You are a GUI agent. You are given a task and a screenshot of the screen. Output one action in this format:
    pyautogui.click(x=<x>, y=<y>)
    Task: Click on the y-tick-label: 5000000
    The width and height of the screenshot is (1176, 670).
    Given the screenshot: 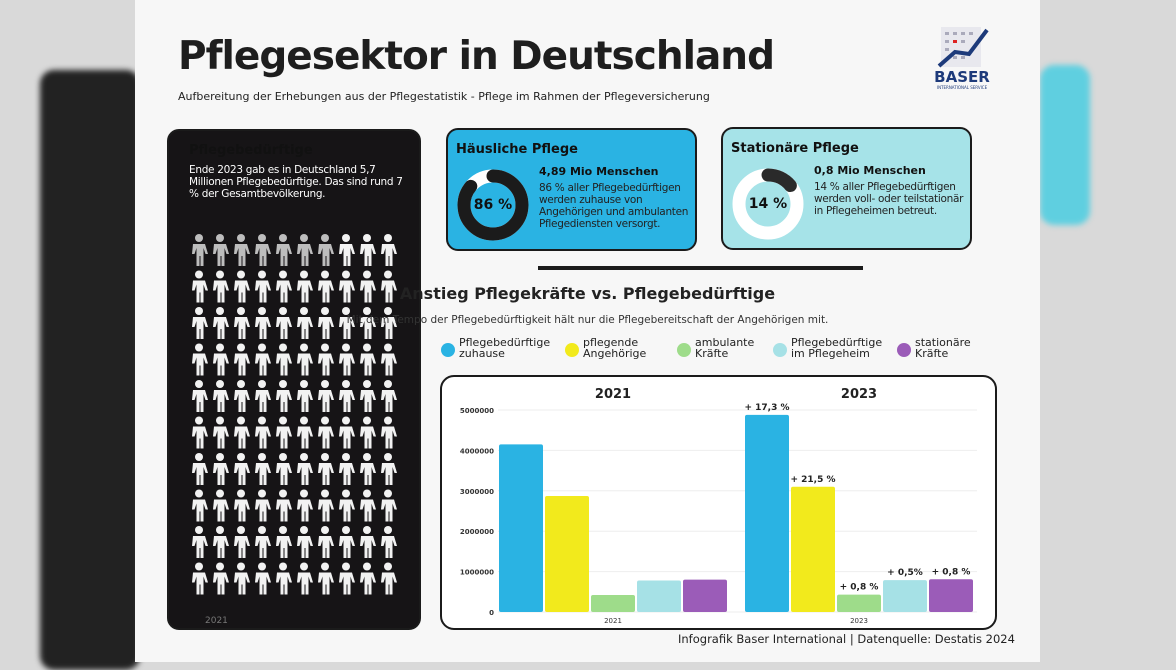 What is the action you would take?
    pyautogui.click(x=477, y=411)
    